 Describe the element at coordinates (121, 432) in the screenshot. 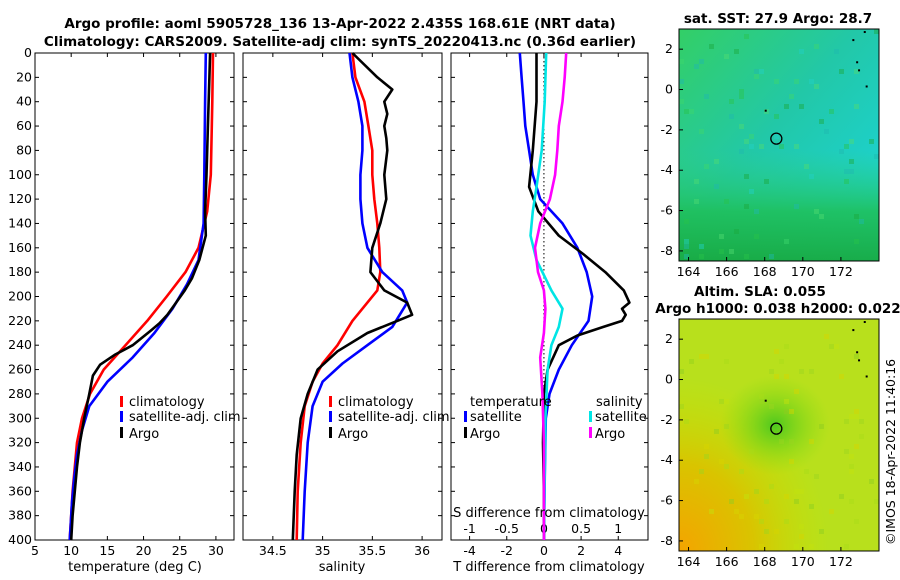

I see `legend-swatch-argo` at that location.